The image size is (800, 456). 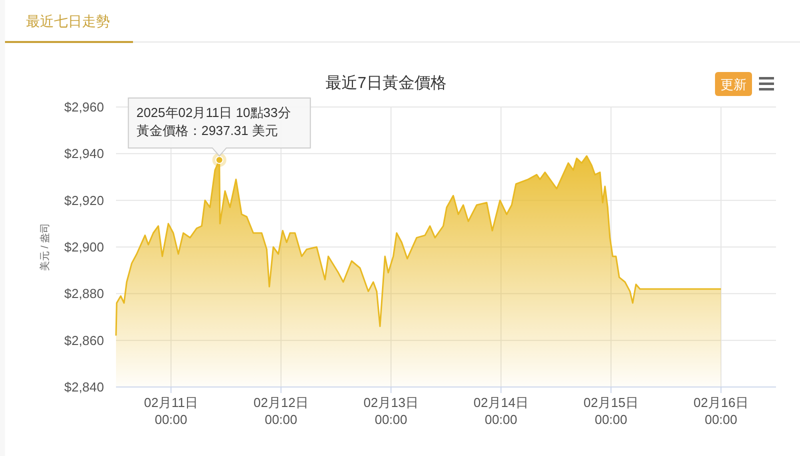 What do you see at coordinates (84, 340) in the screenshot?
I see `y-tick-label: $2,860` at bounding box center [84, 340].